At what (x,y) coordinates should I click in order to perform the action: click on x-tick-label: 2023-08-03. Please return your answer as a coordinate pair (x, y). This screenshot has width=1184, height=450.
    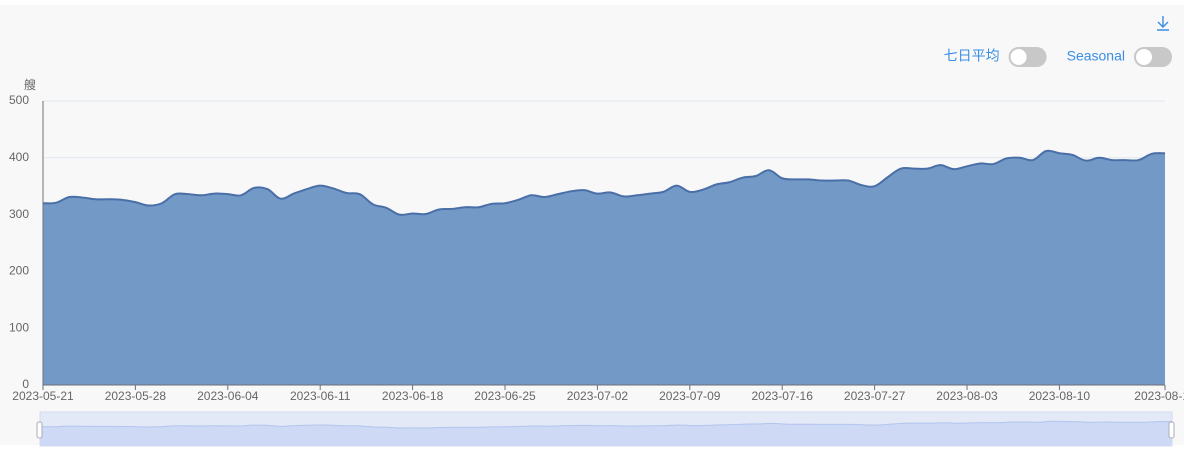
    Looking at the image, I should click on (967, 396).